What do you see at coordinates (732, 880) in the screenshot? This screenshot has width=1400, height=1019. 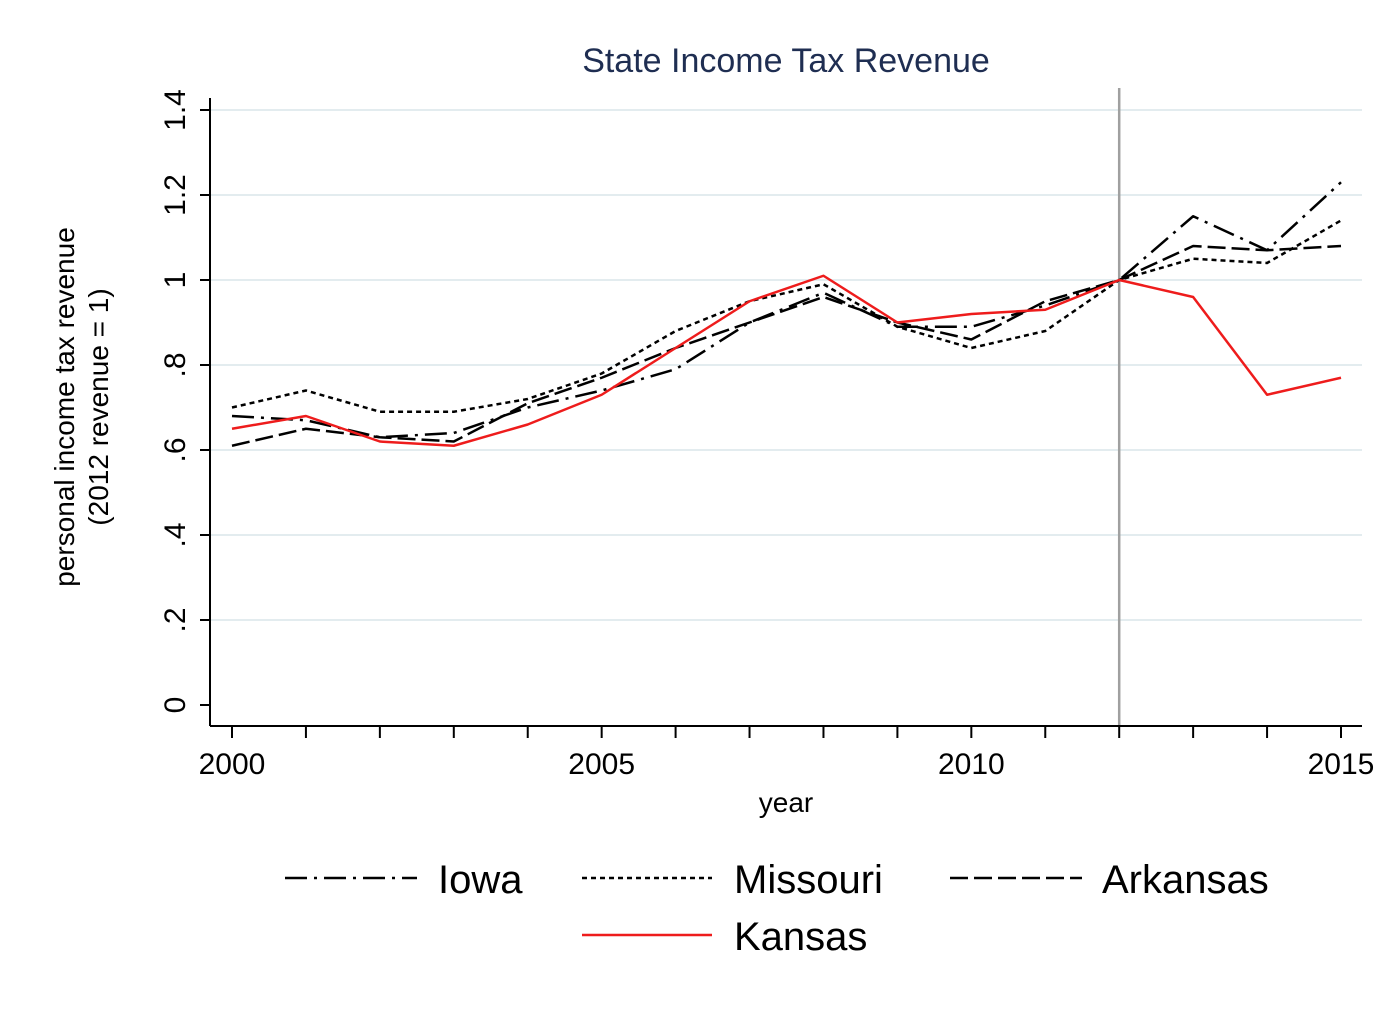 I see `legend-item-missouri: Missouri` at bounding box center [732, 880].